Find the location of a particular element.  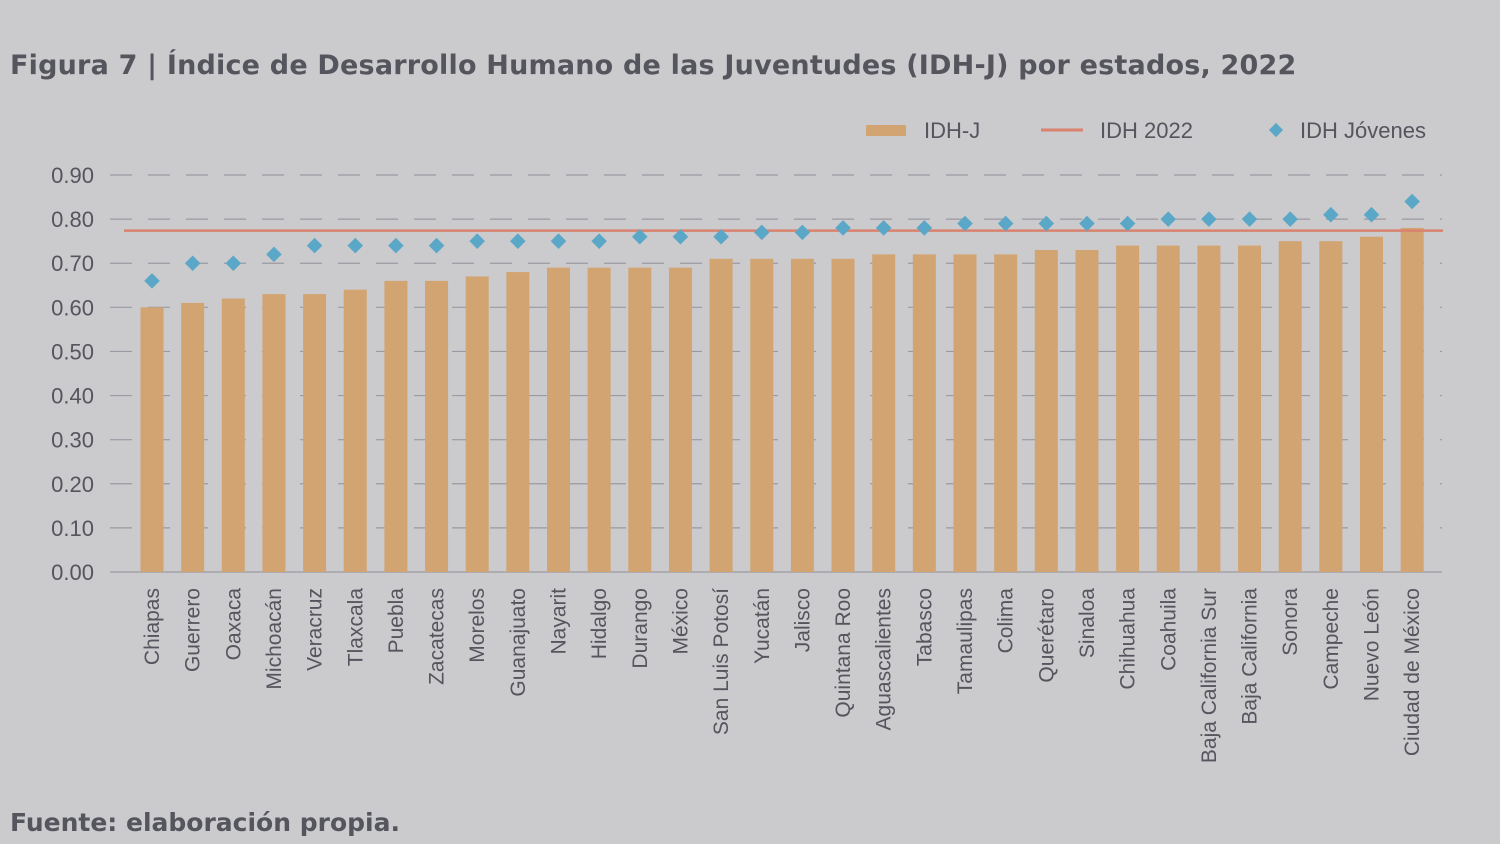

x-tick-label: Chiapas is located at coordinates (152, 626).